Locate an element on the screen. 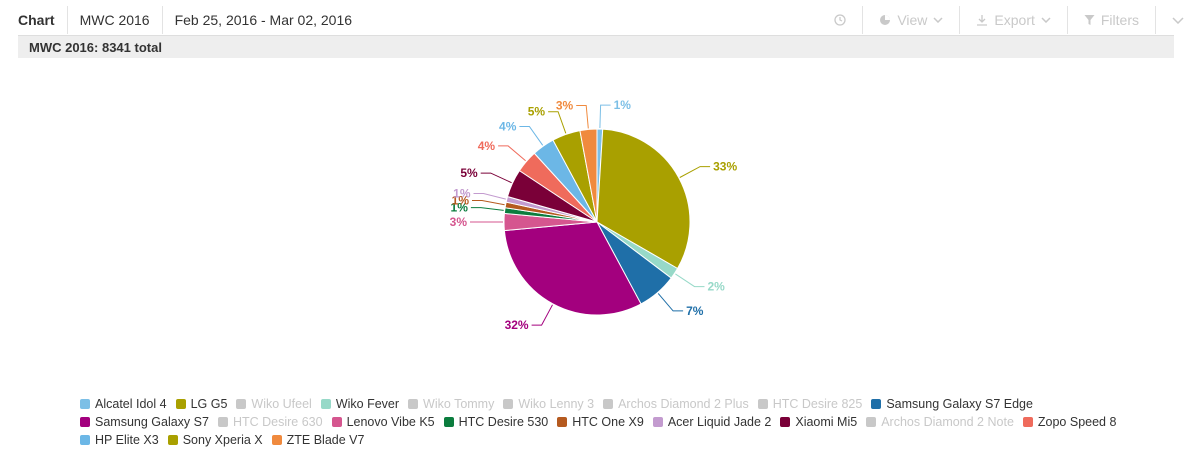  legend-item-archos-diamond-2-plus: Archos Diamond 2 Plus is located at coordinates (676, 404).